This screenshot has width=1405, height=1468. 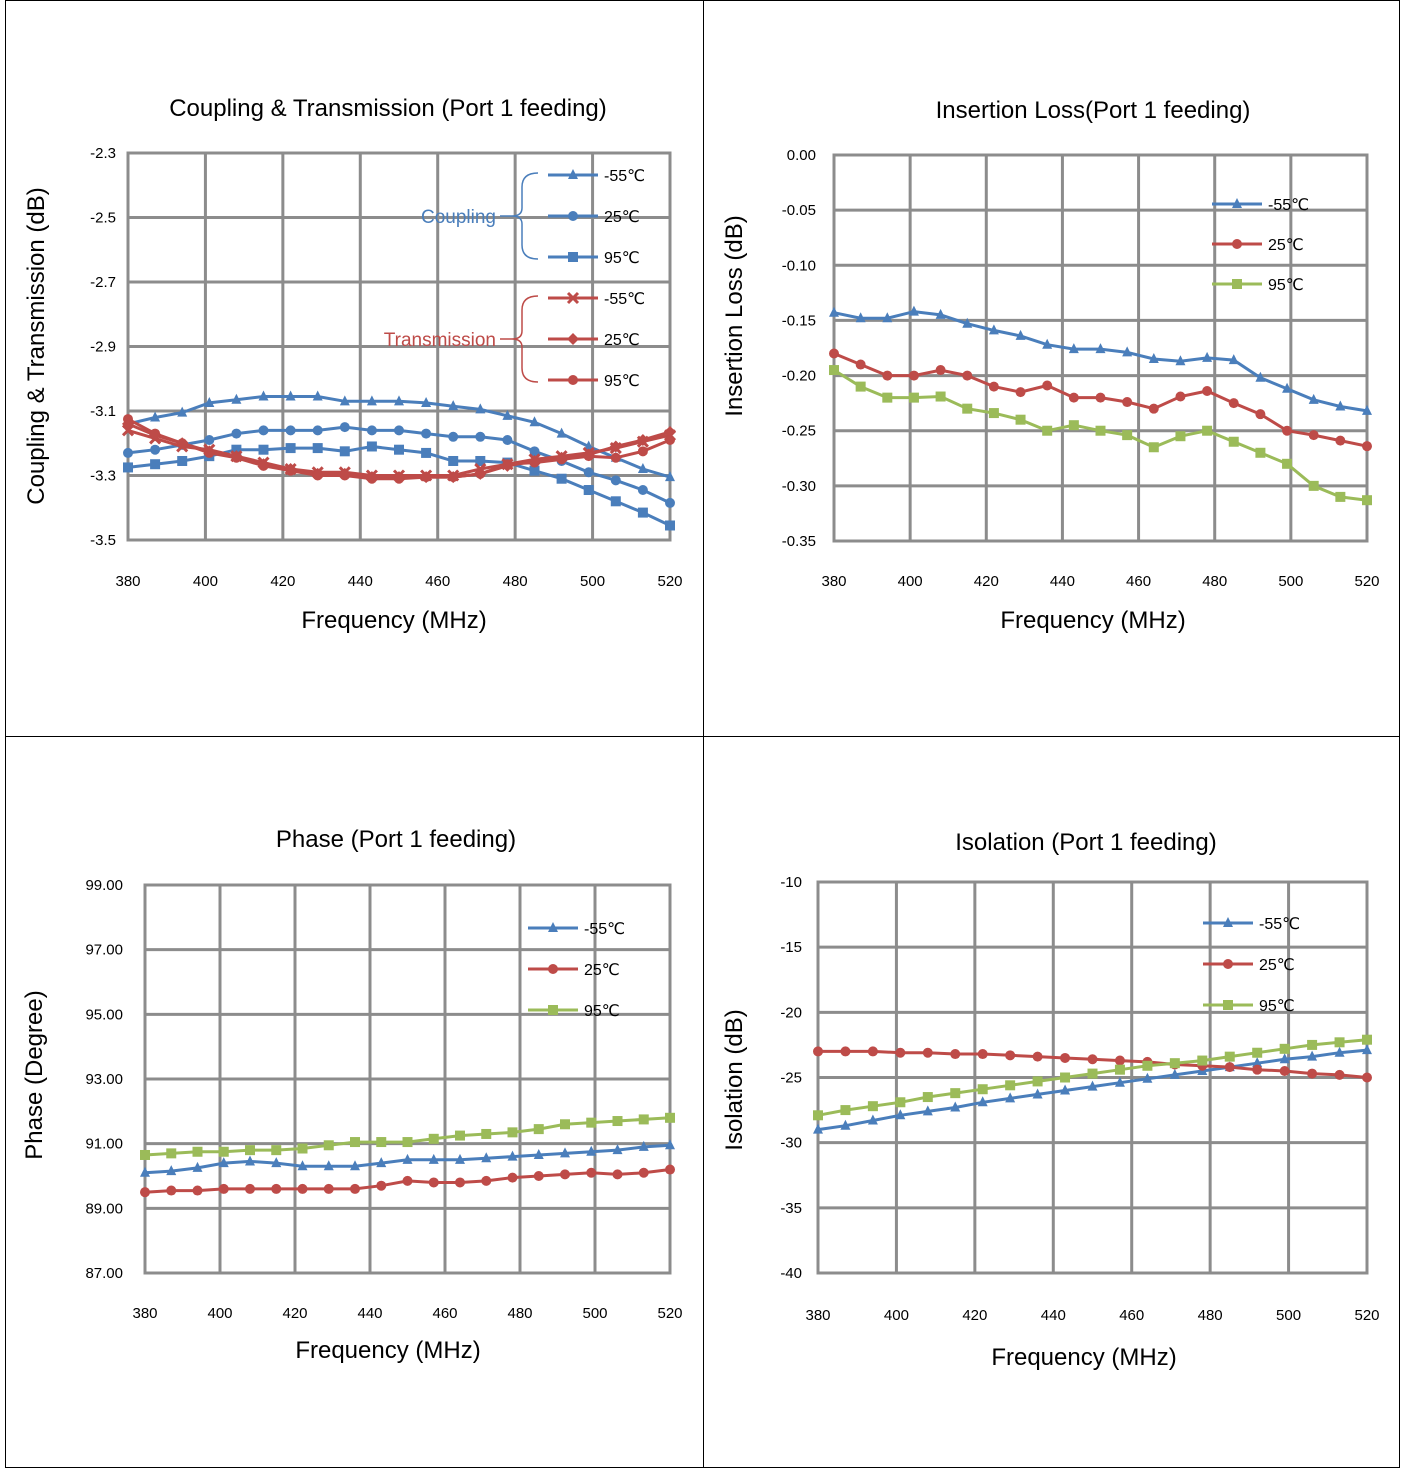 What do you see at coordinates (791, 1208) in the screenshot?
I see `y-tick-label: -35` at bounding box center [791, 1208].